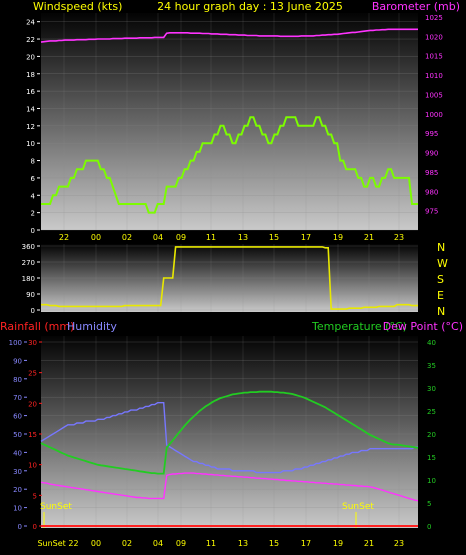 The image size is (466, 555). What do you see at coordinates (429, 527) in the screenshot?
I see `temperature-tick-label: 0` at bounding box center [429, 527].